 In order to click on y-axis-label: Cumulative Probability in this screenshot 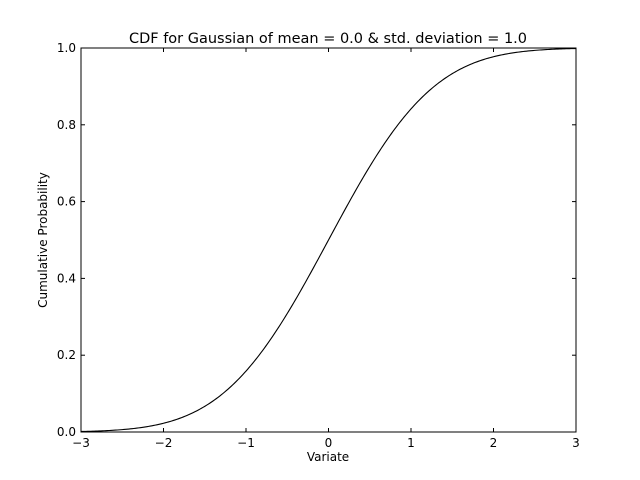, I will do `click(43, 240)`.